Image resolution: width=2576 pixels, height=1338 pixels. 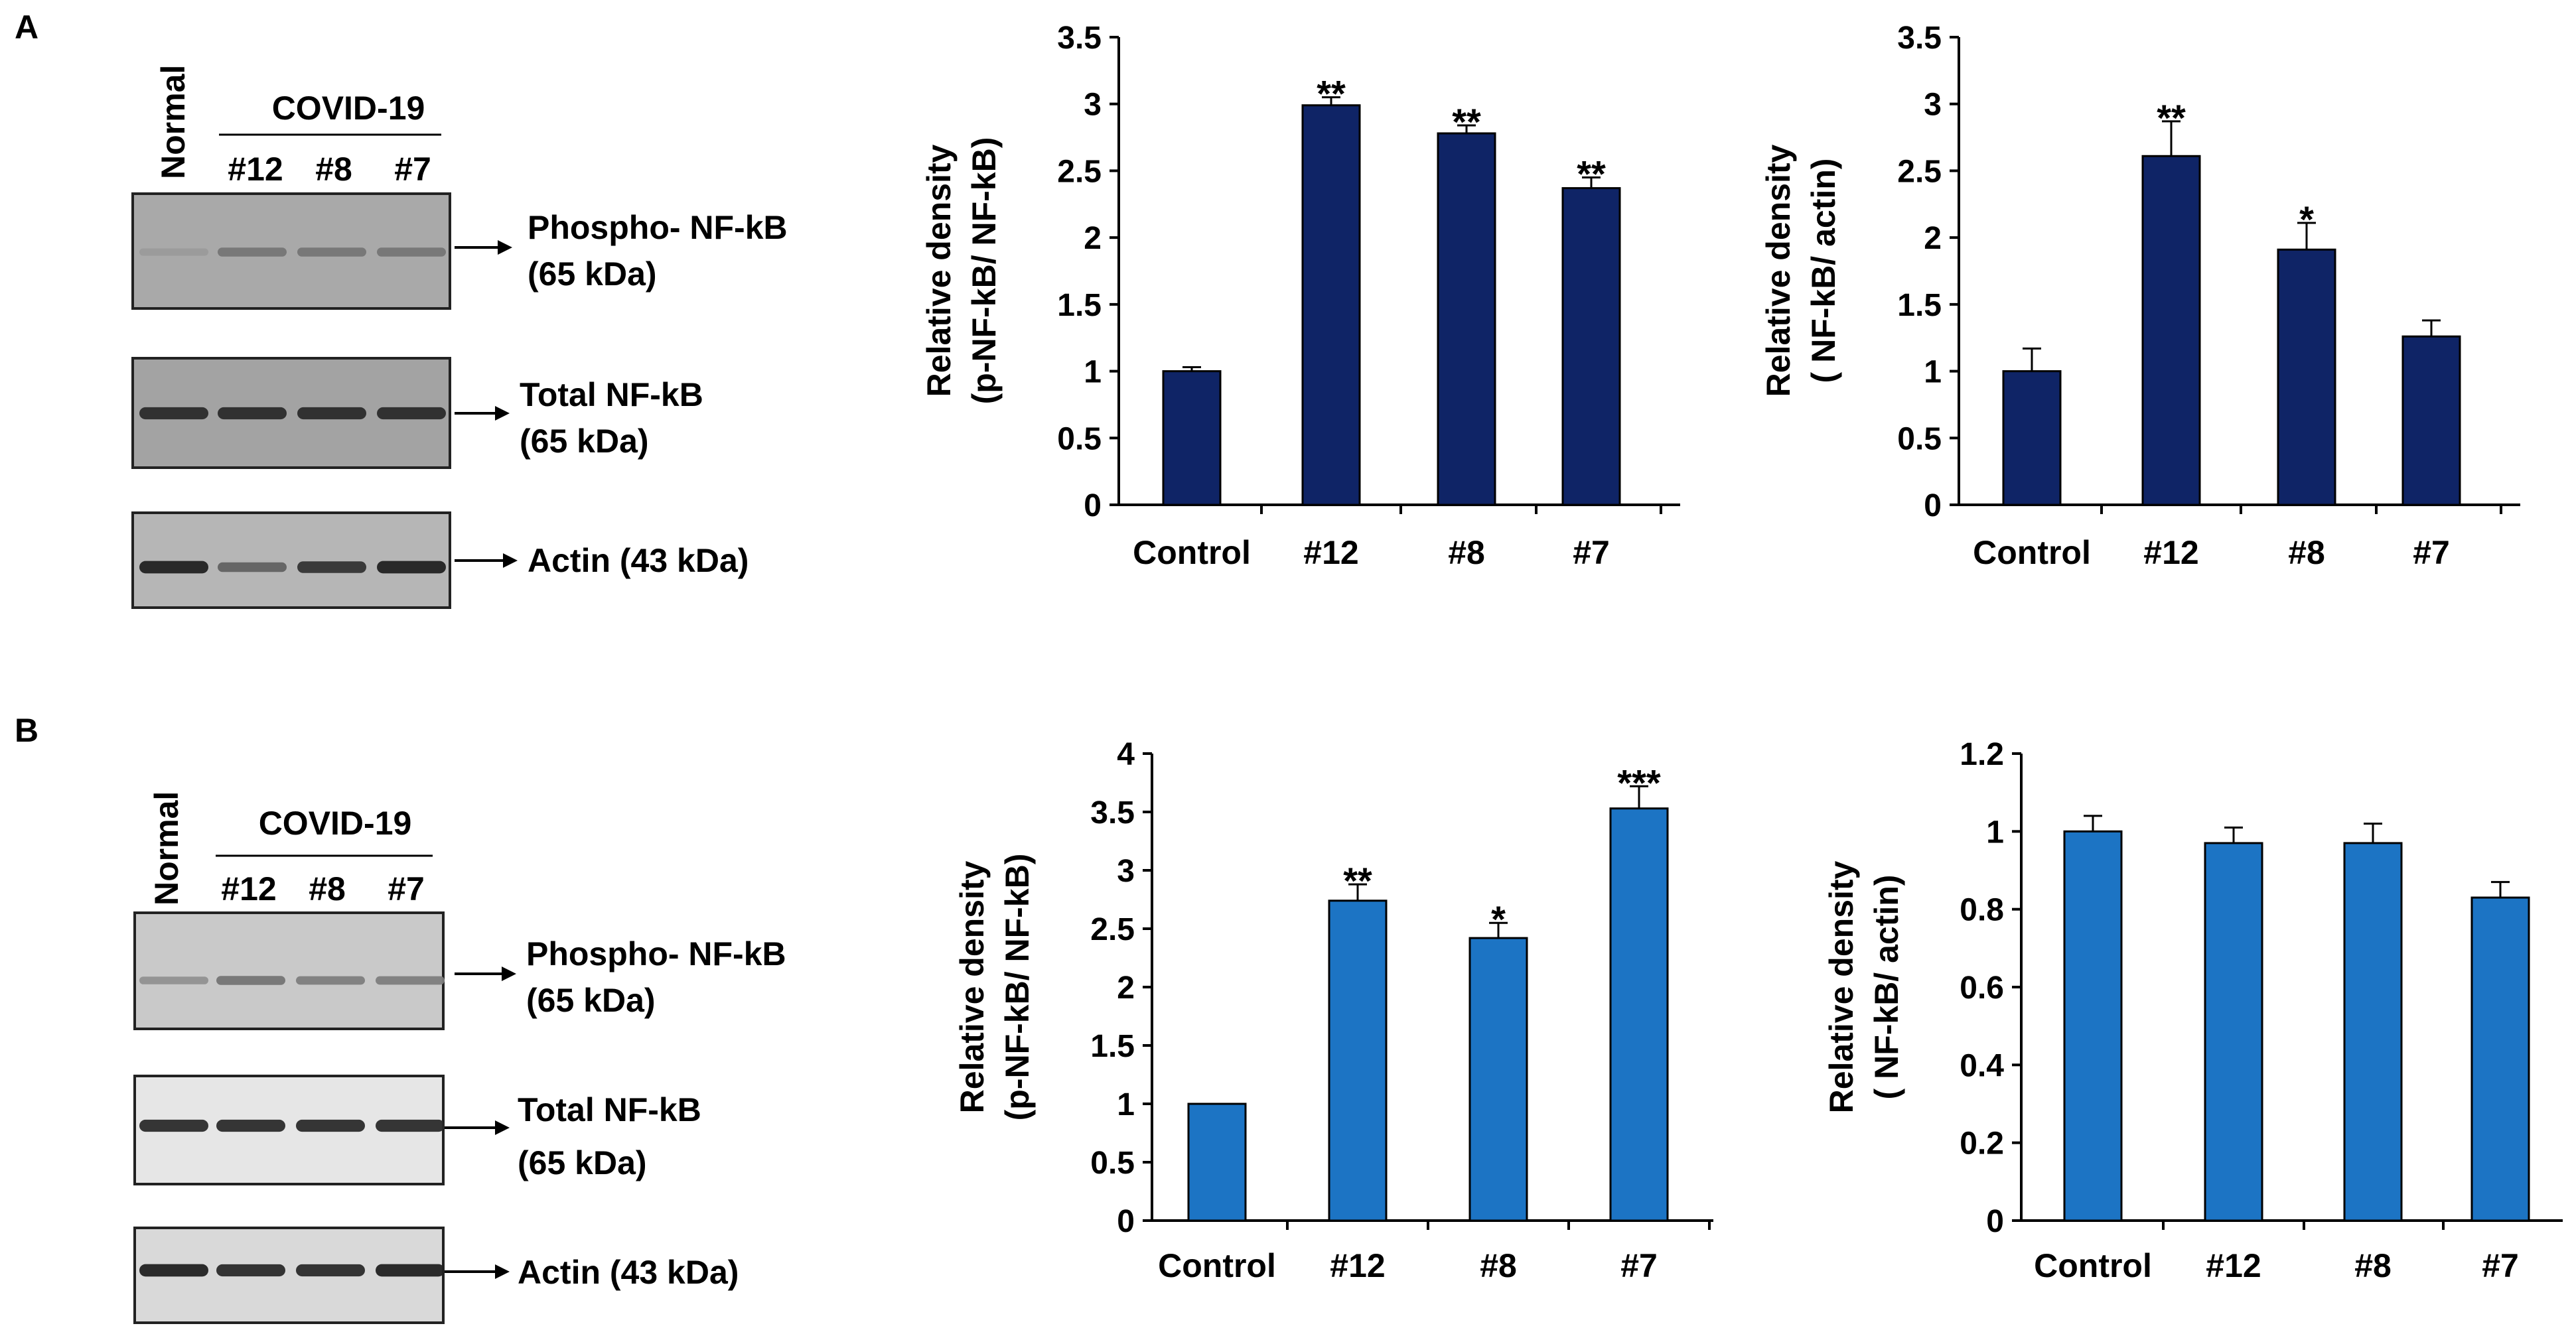 What do you see at coordinates (27, 27) in the screenshot?
I see `panel-letter-a: A` at bounding box center [27, 27].